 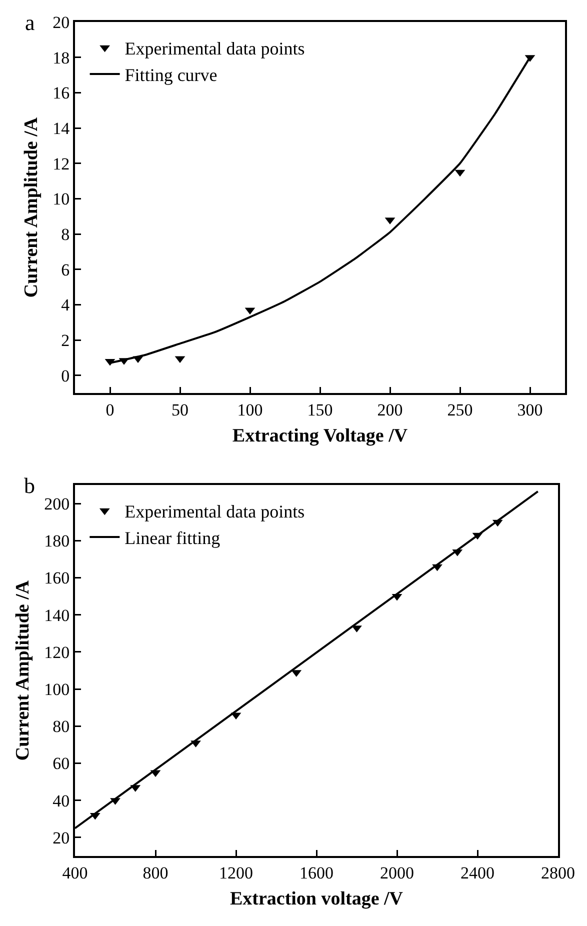 I want to click on y-tick-label: 0, so click(x=65, y=376).